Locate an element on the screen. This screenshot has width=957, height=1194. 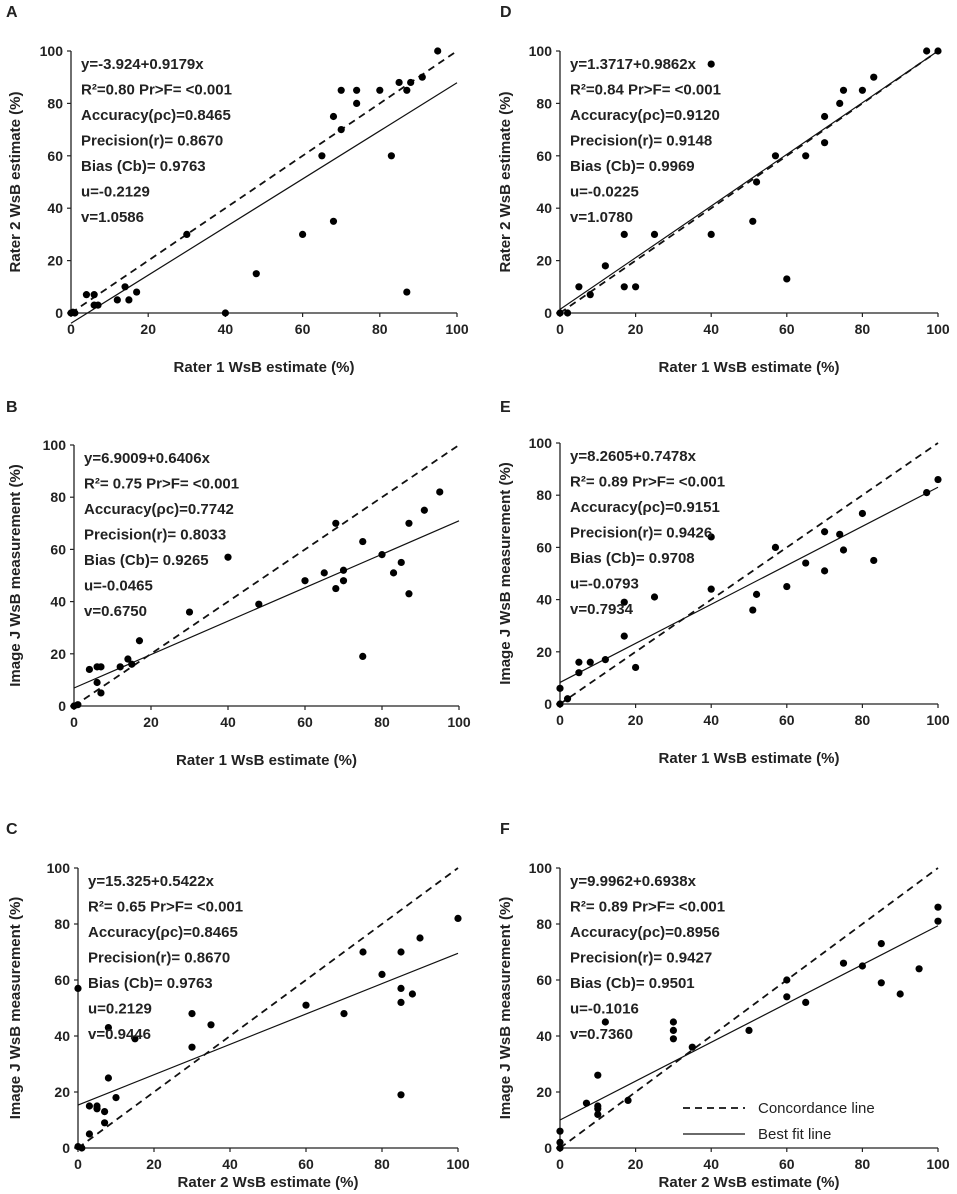
stat-u: u=-0.1016 is located at coordinates (604, 1009).